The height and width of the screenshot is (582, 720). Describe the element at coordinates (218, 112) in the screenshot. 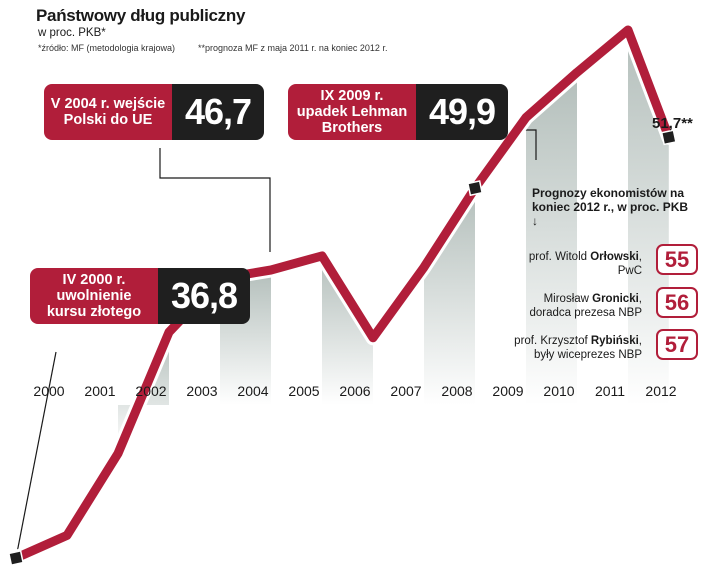

I see `callout-2004-value: 46,7` at that location.